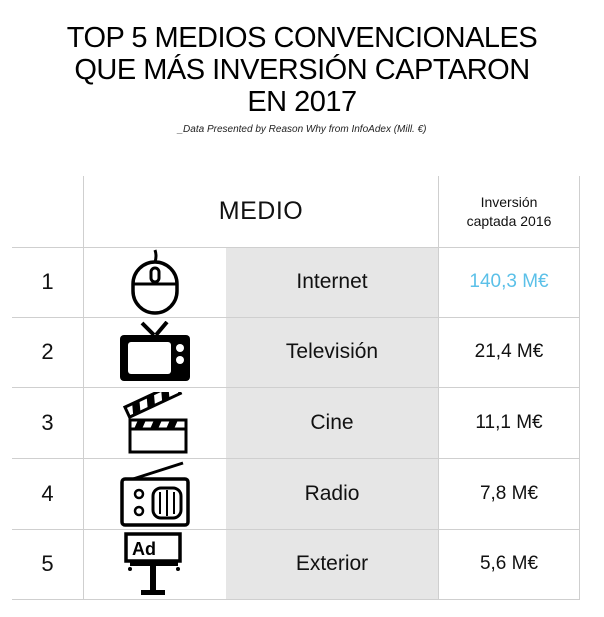  What do you see at coordinates (332, 563) in the screenshot?
I see `medio-name: Exterior` at bounding box center [332, 563].